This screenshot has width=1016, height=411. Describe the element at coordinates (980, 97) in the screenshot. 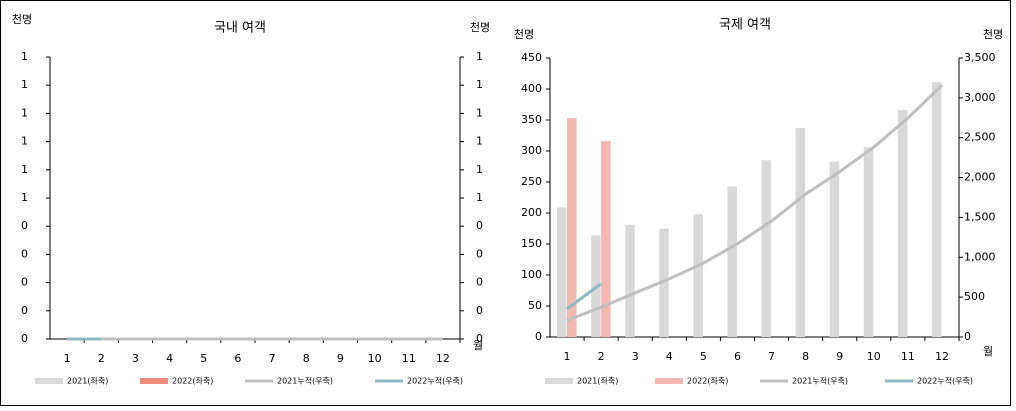

I see `y2-tick-label: 3,000` at that location.